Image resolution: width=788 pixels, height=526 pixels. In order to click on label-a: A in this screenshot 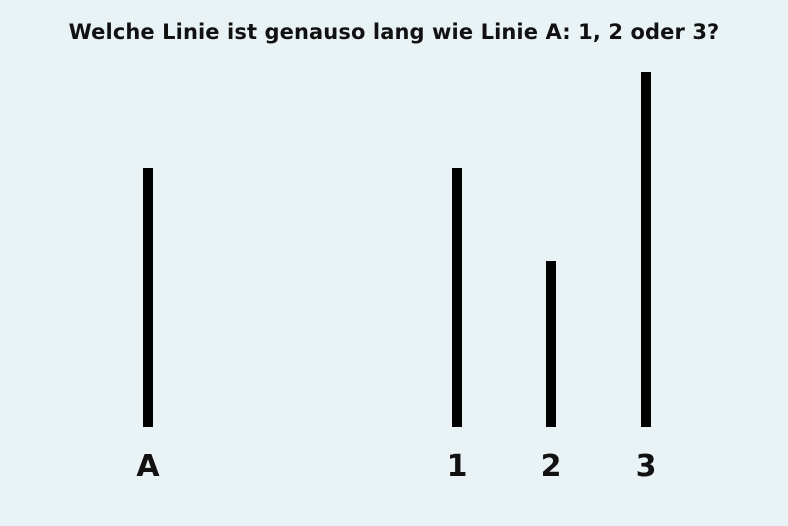, I will do `click(148, 466)`.